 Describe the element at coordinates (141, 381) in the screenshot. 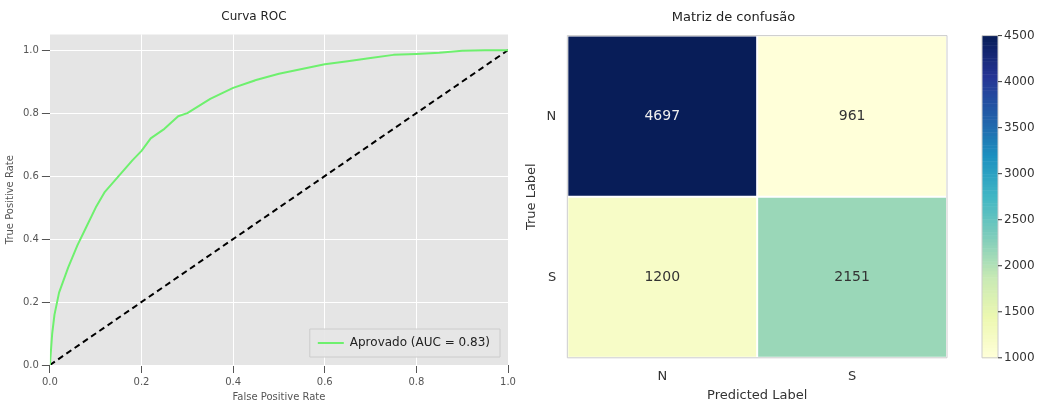

I see `x-tick-label: 0.2` at that location.